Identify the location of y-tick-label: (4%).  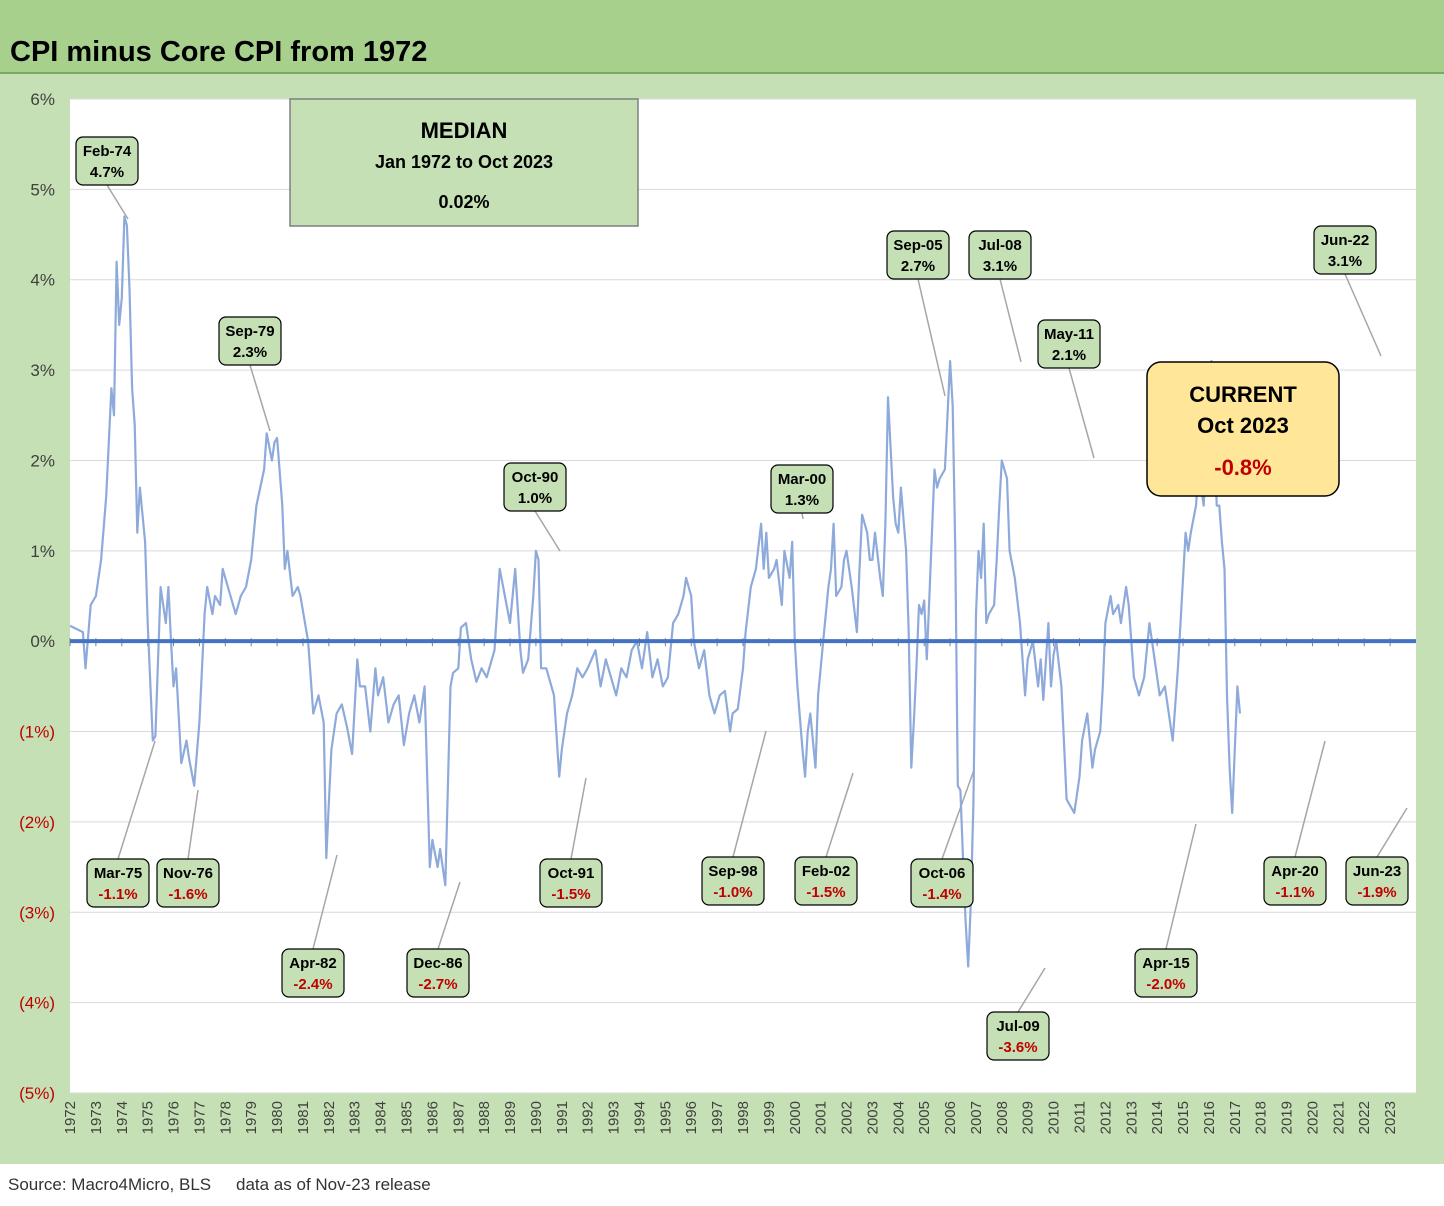
(37, 1003).